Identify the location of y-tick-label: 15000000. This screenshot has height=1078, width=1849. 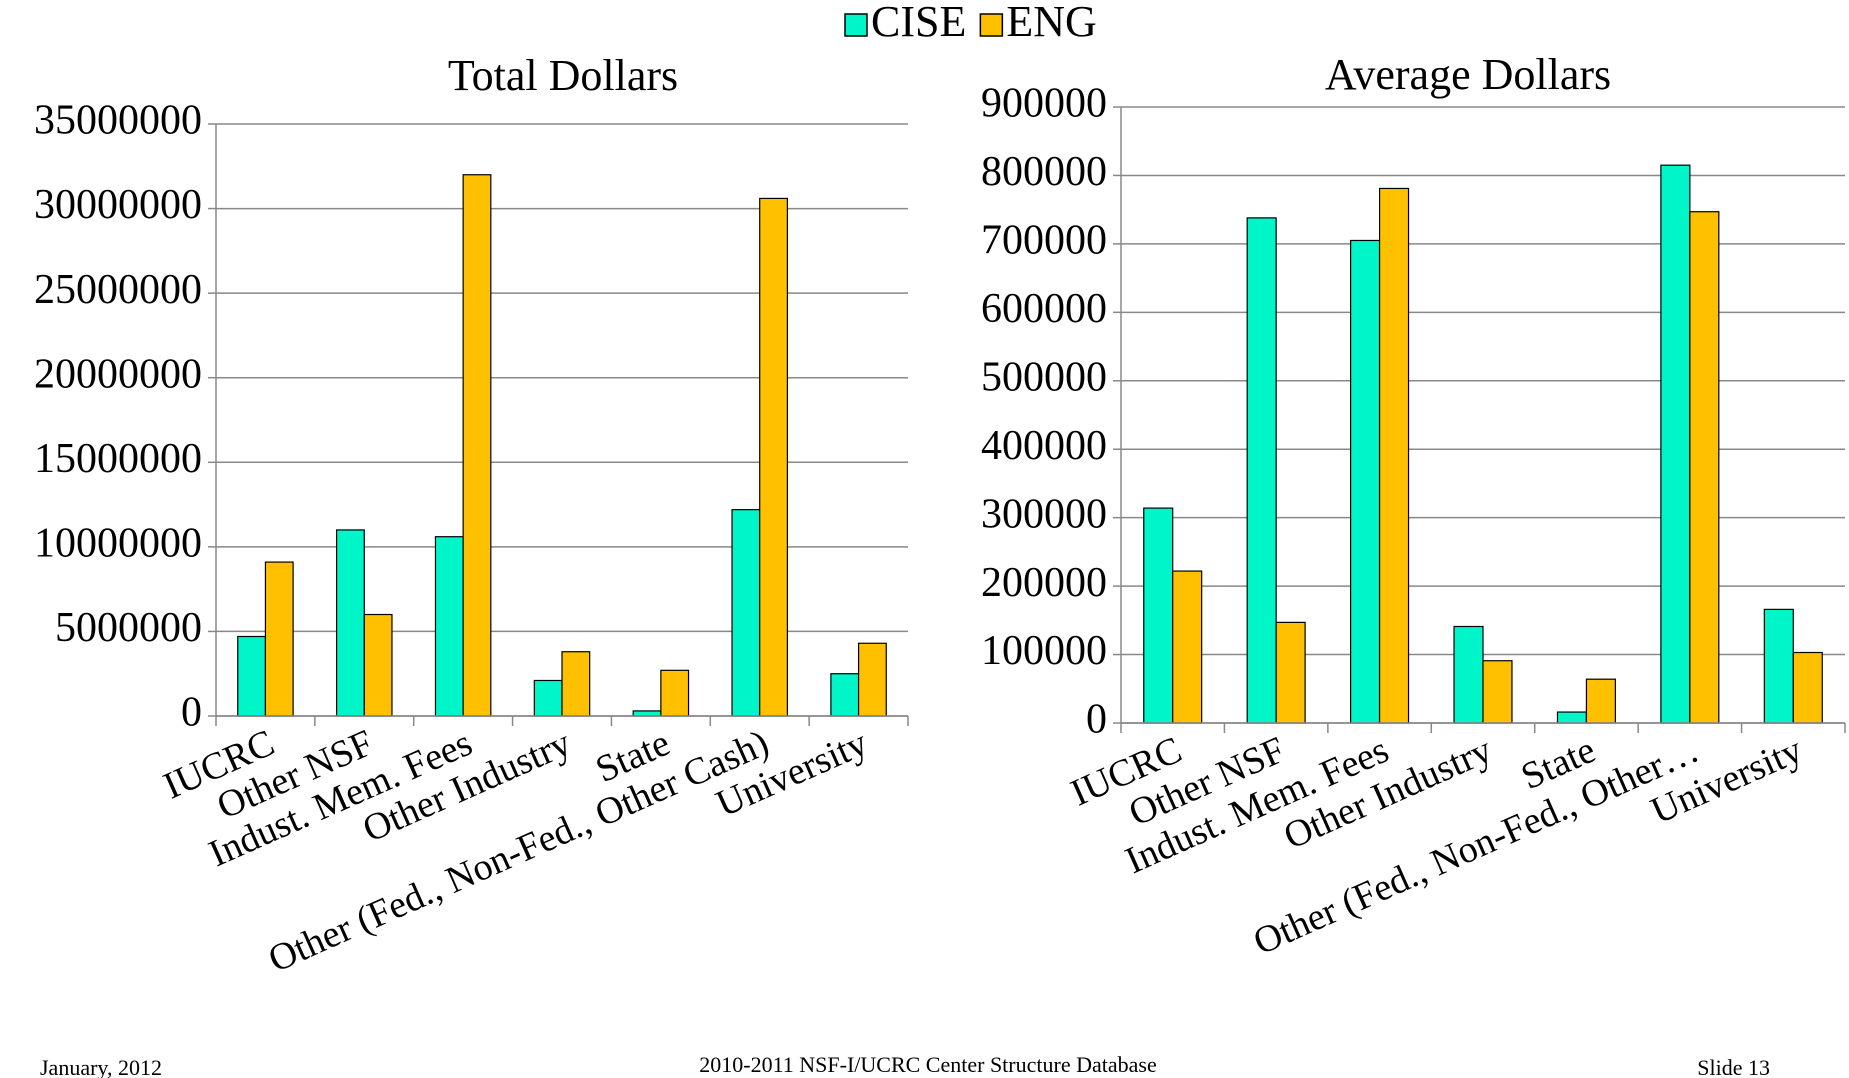
(118, 459).